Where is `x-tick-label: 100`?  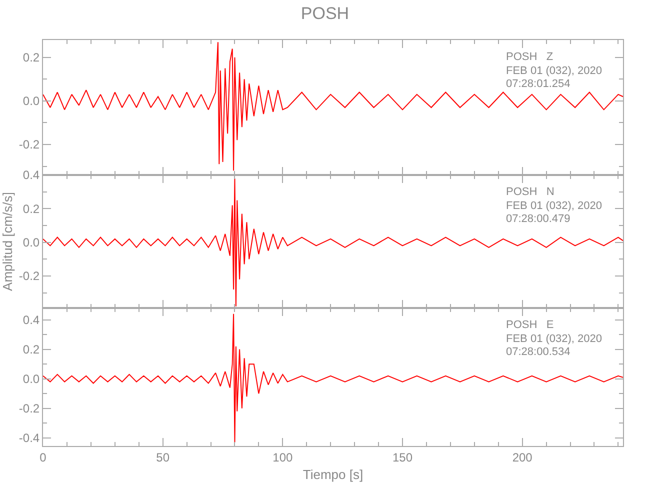 x-tick-label: 100 is located at coordinates (282, 457).